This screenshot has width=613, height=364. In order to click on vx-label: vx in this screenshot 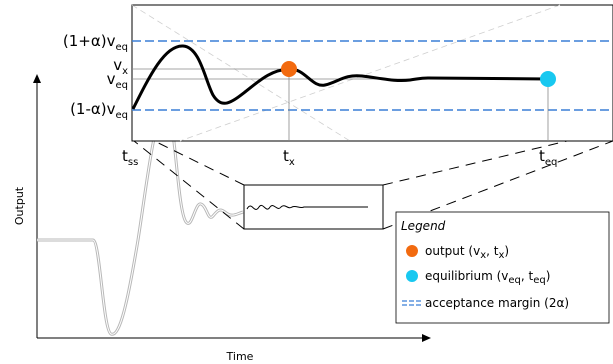, I will do `click(120, 66)`.